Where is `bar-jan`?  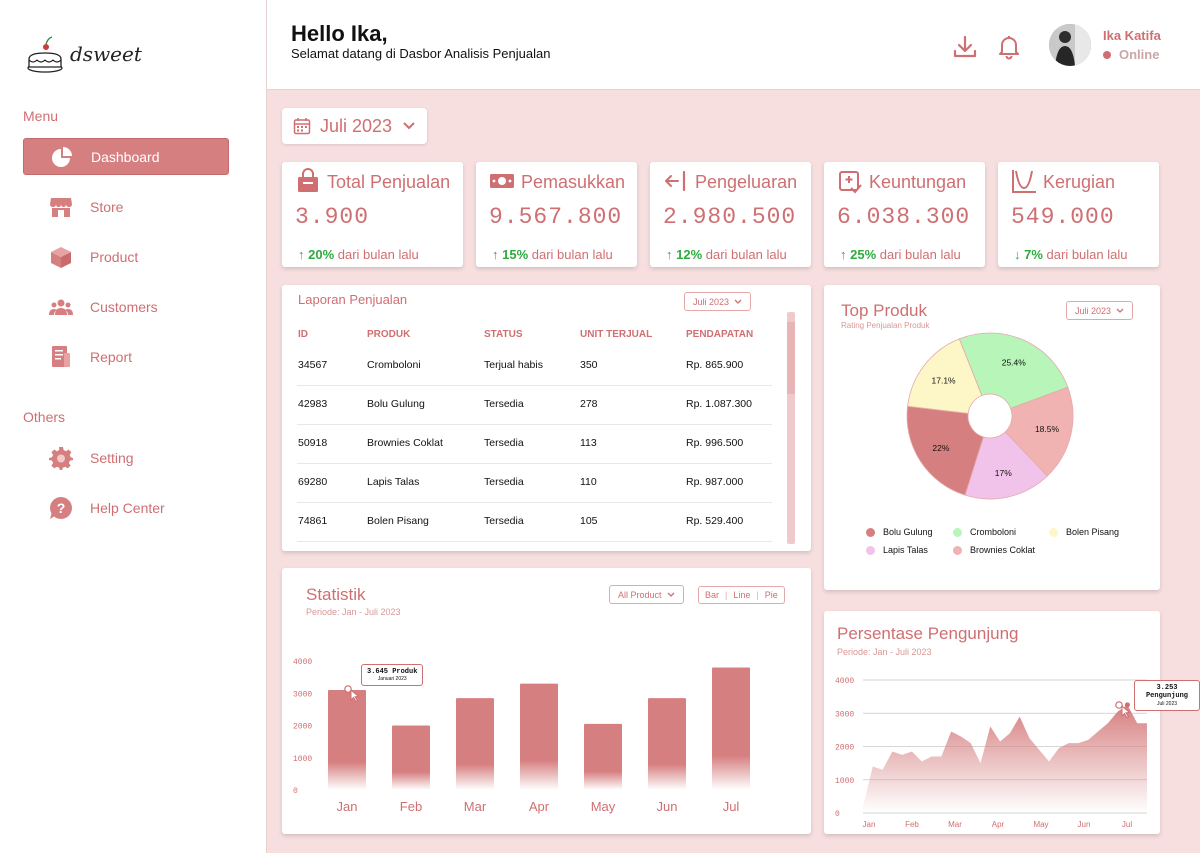
bar-jan is located at coordinates (347, 740).